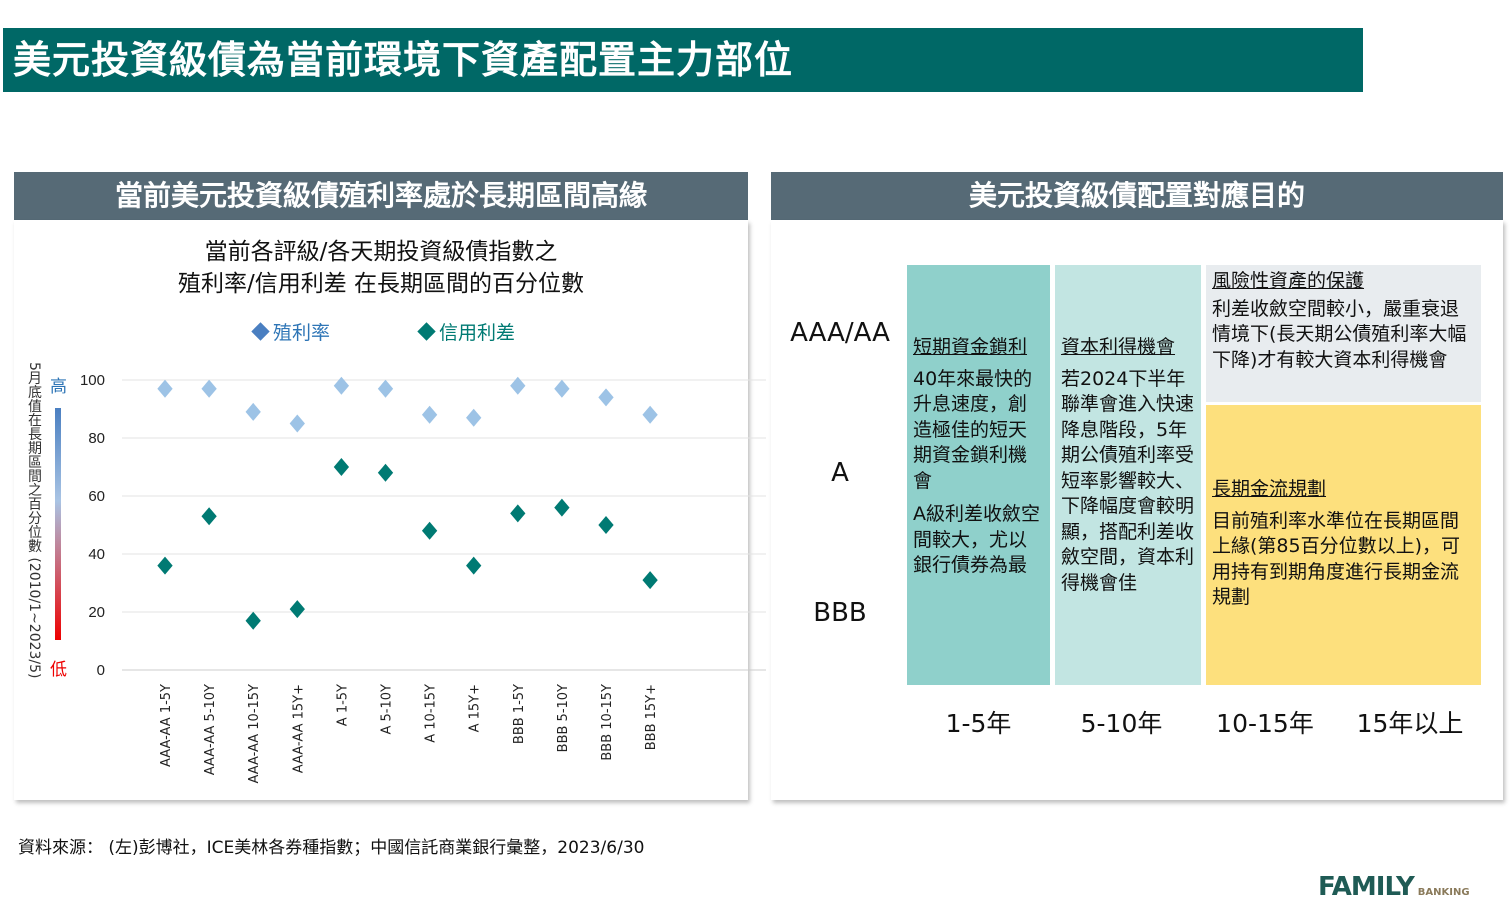  Describe the element at coordinates (970, 347) in the screenshot. I see `cell-heading: 短期資金鎖利` at that location.